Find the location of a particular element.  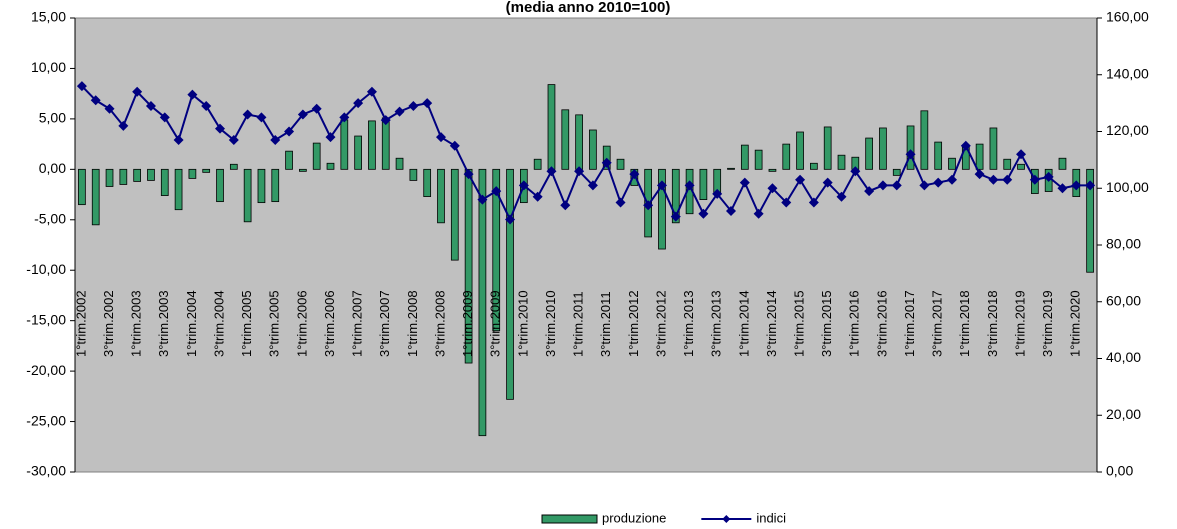

x-tick-label: 3°trim.2013 is located at coordinates (716, 323).